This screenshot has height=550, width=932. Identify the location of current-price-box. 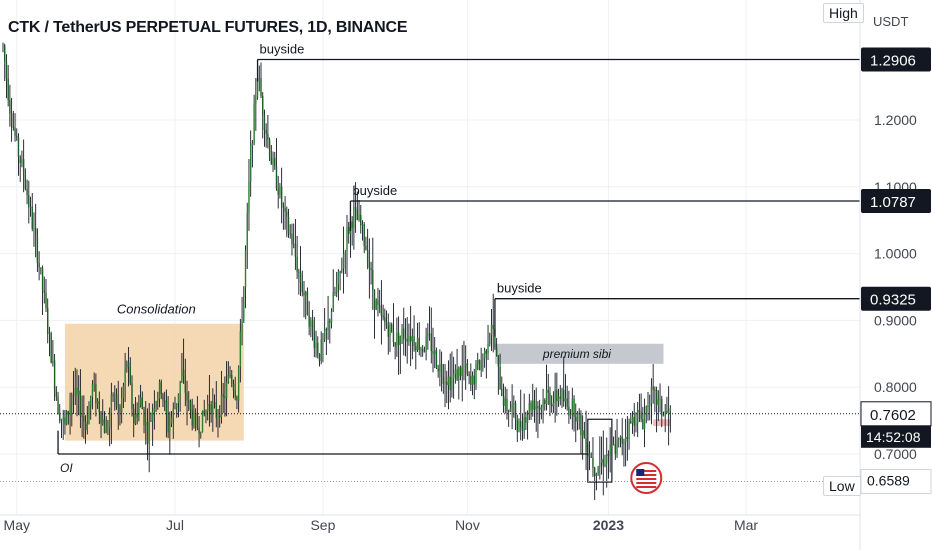
(896, 414).